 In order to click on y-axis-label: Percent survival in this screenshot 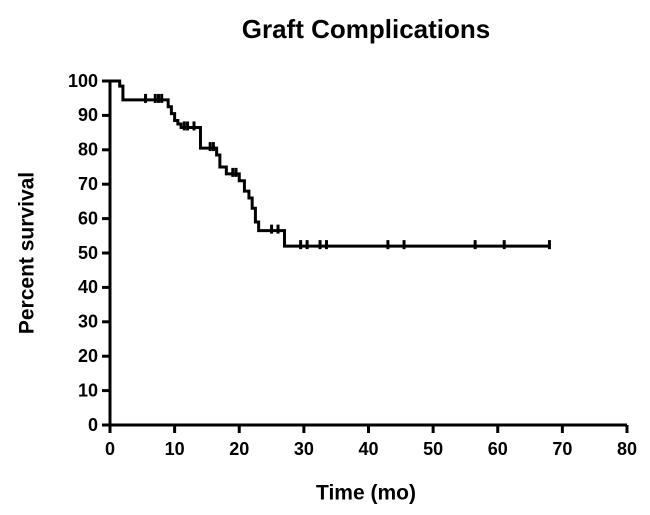, I will do `click(27, 253)`.